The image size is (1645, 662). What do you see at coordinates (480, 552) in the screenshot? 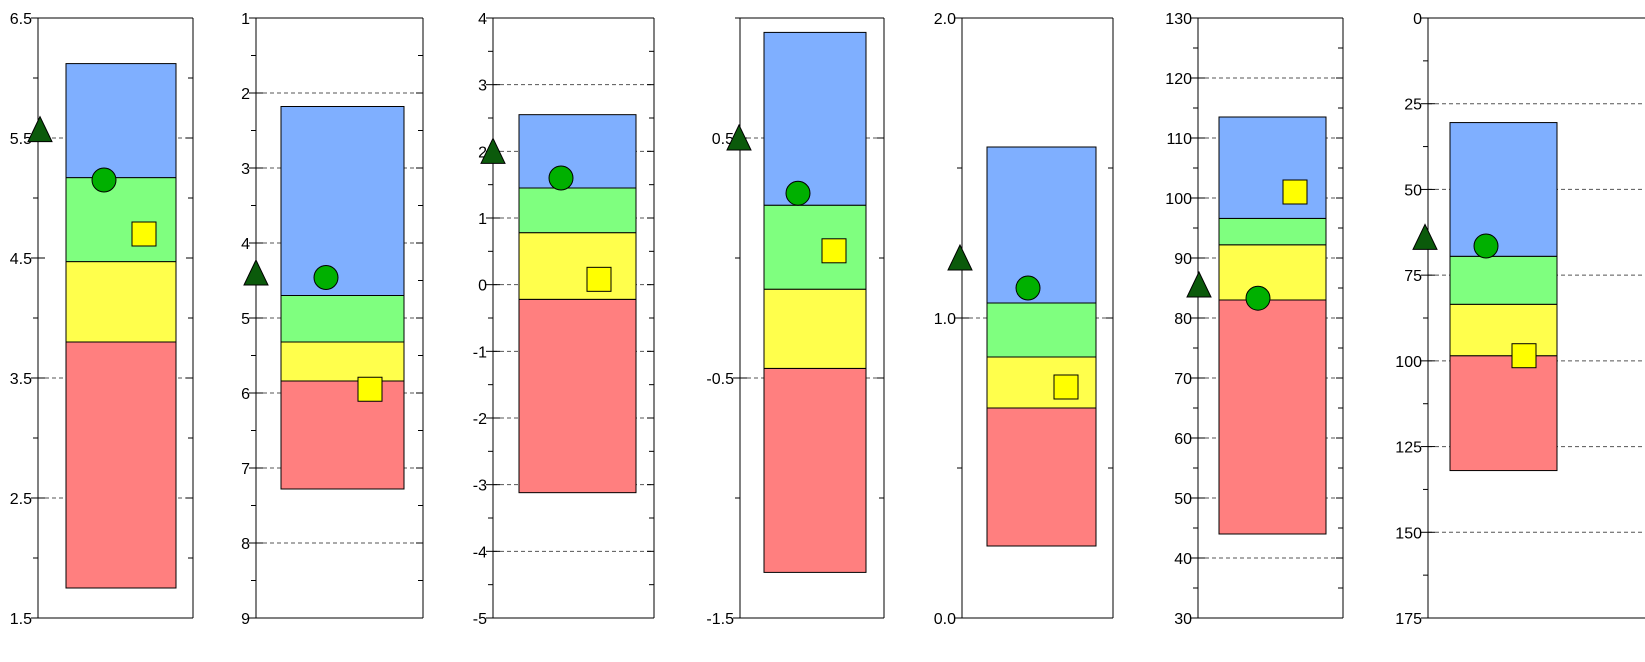
I see `tick-label: -4` at bounding box center [480, 552].